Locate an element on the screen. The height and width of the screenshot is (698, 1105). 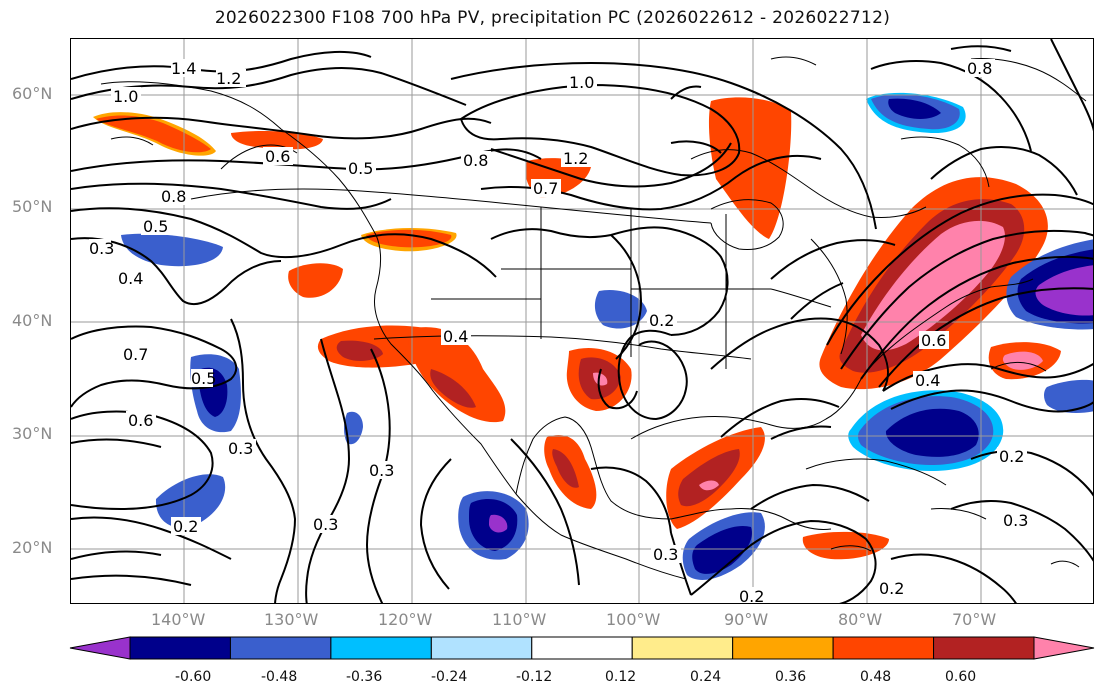
lat-label-50n: 50°N is located at coordinates (32, 206).